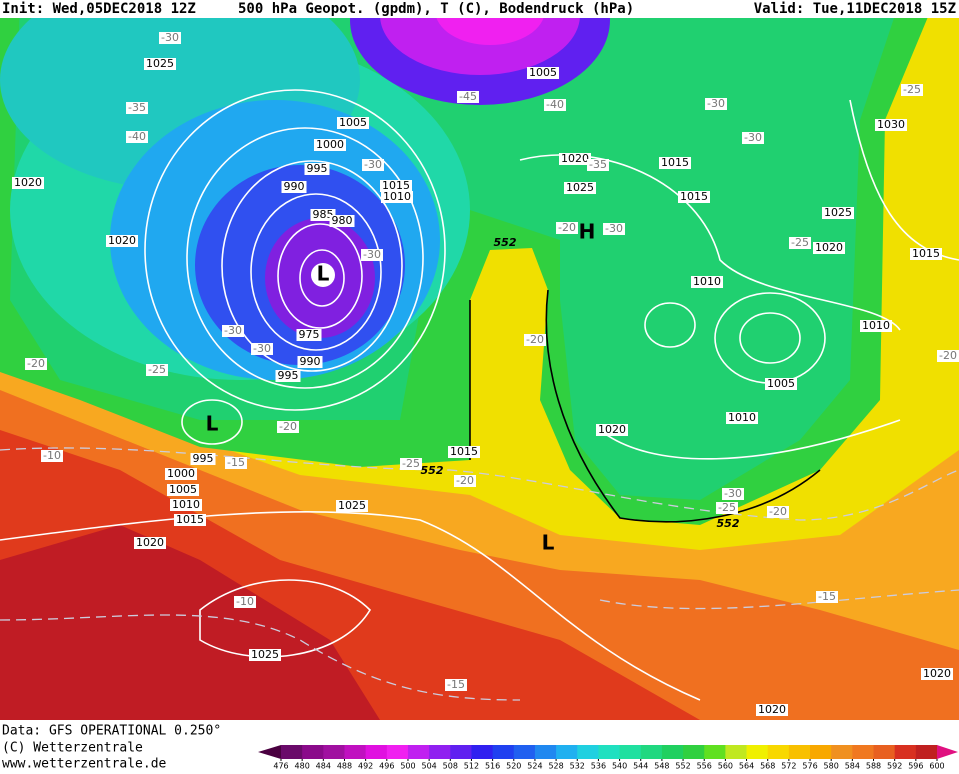 The height and width of the screenshot is (774, 959). I want to click on isobar-label: 1020, so click(28, 182).